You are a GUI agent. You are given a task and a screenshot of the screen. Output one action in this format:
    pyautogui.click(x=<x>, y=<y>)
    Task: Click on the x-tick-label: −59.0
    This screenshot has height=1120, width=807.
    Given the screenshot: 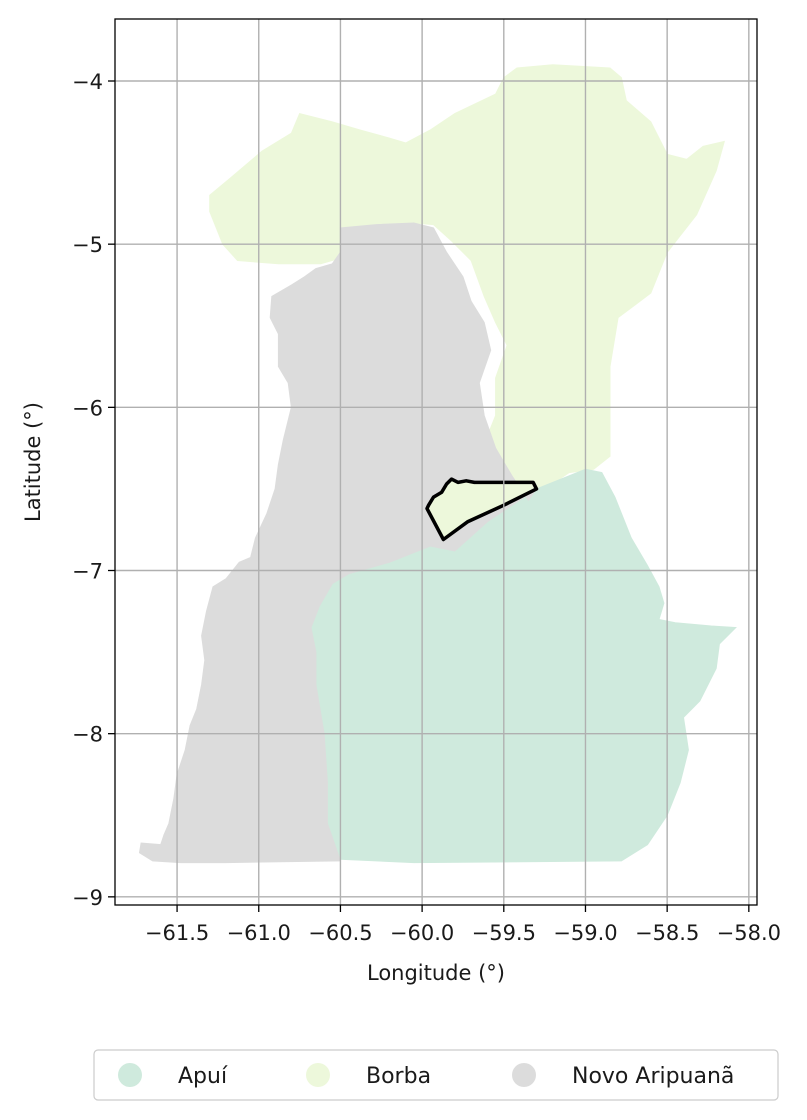 What is the action you would take?
    pyautogui.click(x=585, y=933)
    